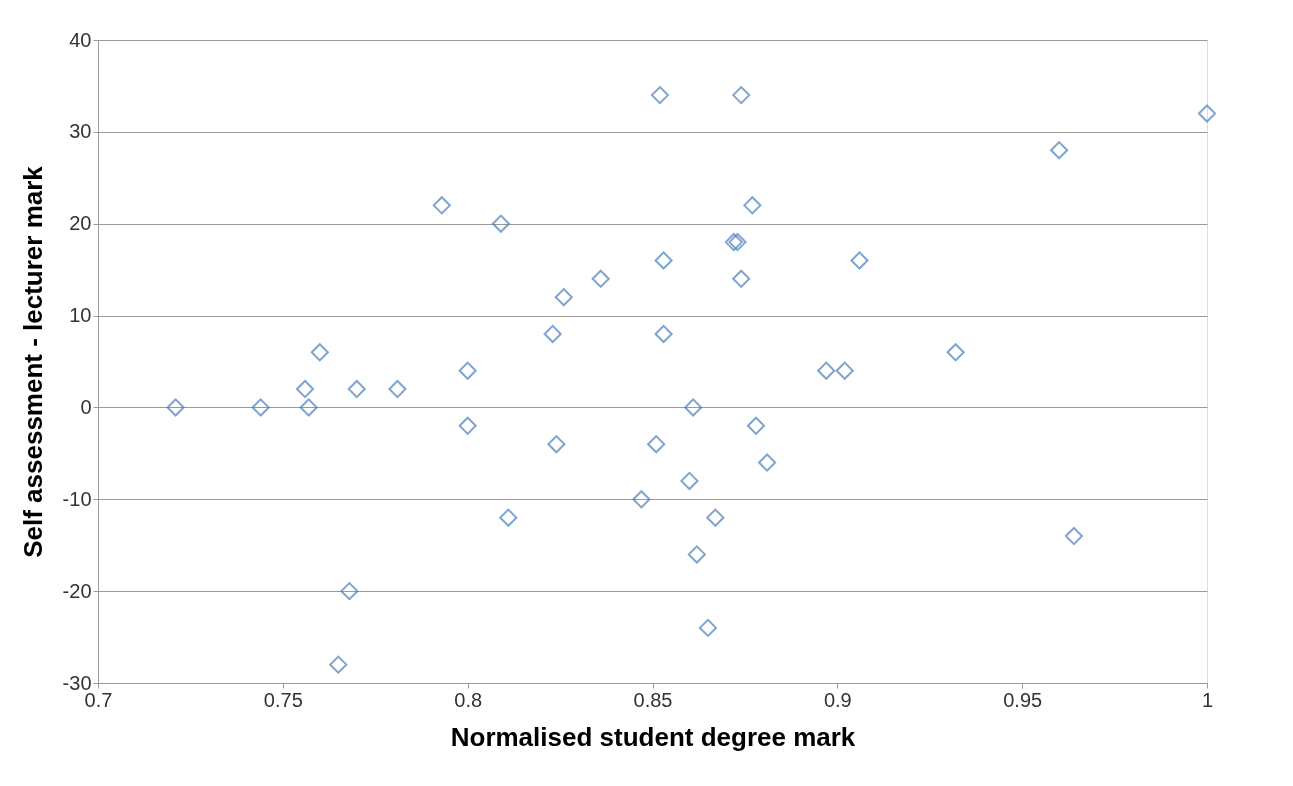  What do you see at coordinates (80, 223) in the screenshot?
I see `y-tick-label: 20` at bounding box center [80, 223].